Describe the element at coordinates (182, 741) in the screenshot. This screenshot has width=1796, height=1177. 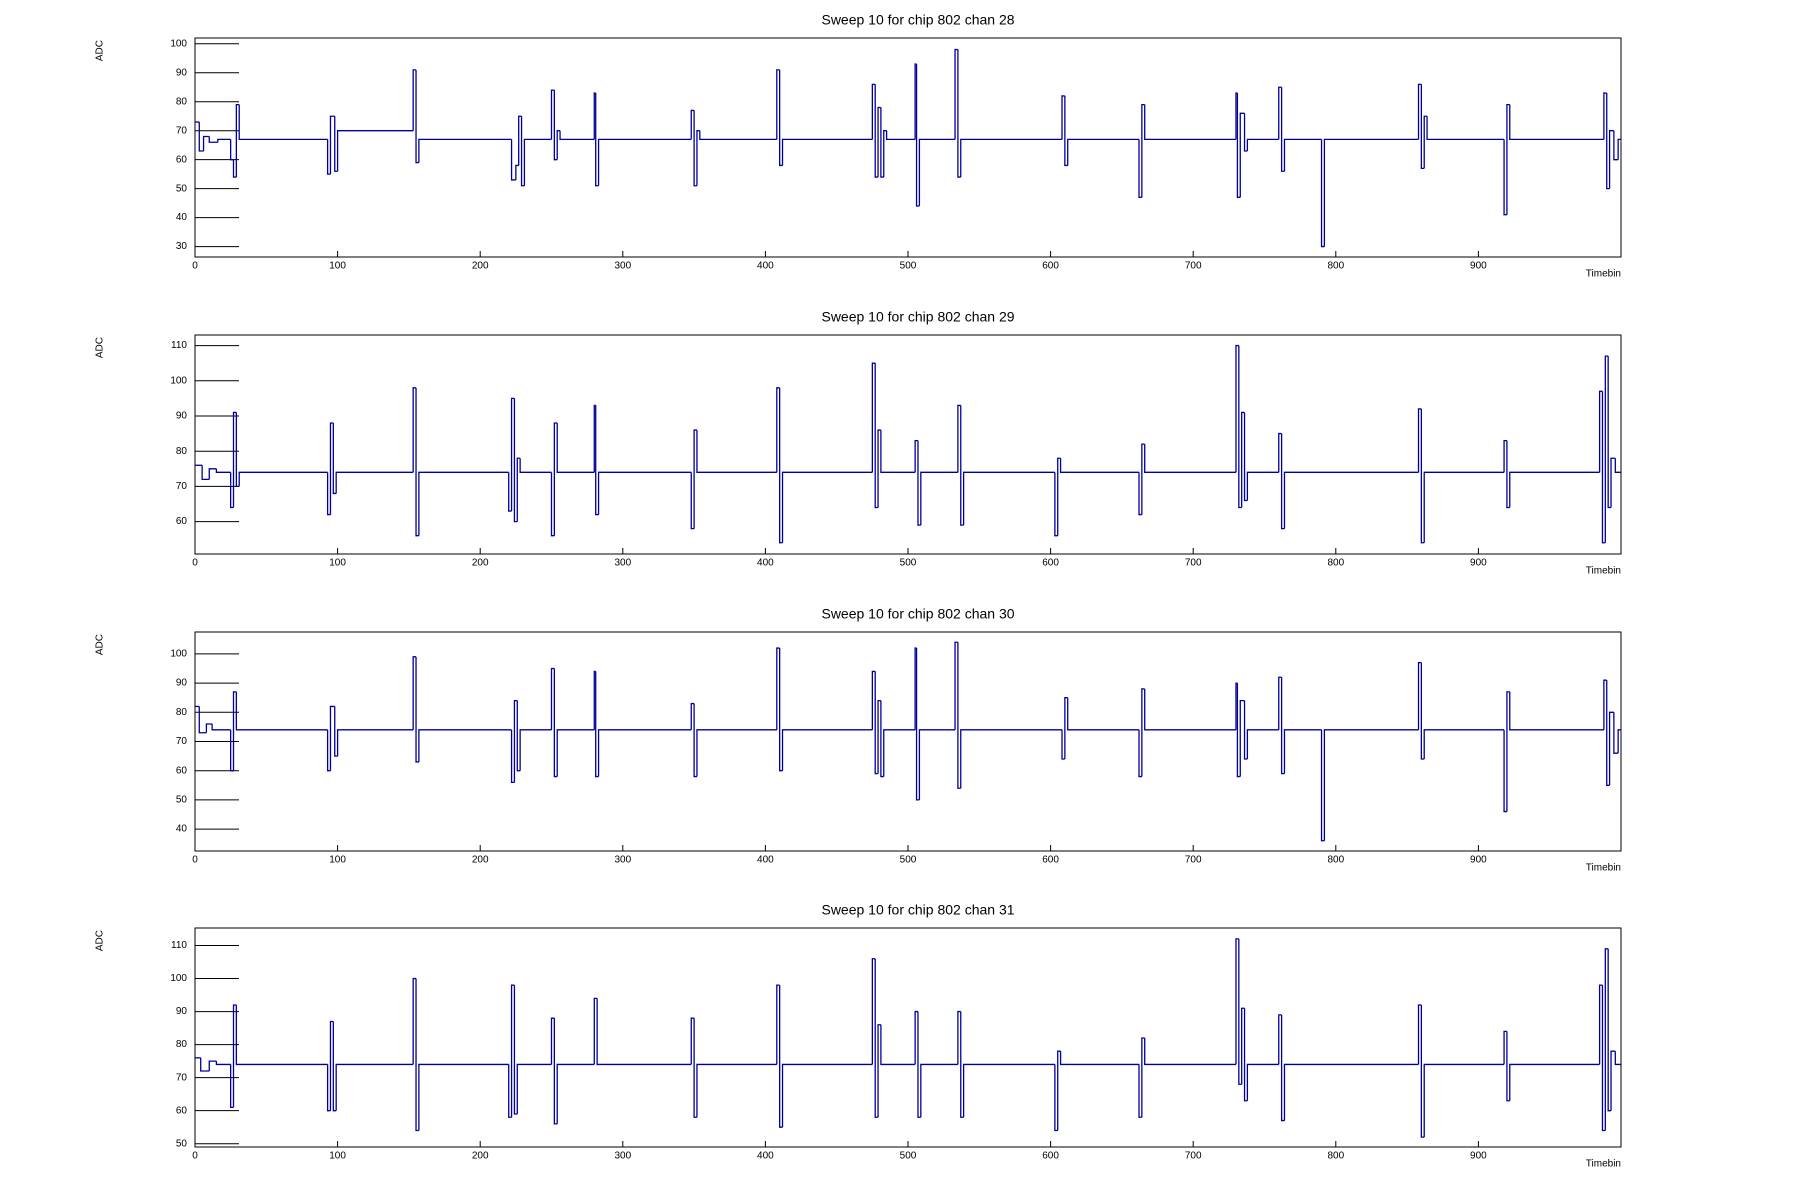
I see `y-tick-label: 70` at that location.